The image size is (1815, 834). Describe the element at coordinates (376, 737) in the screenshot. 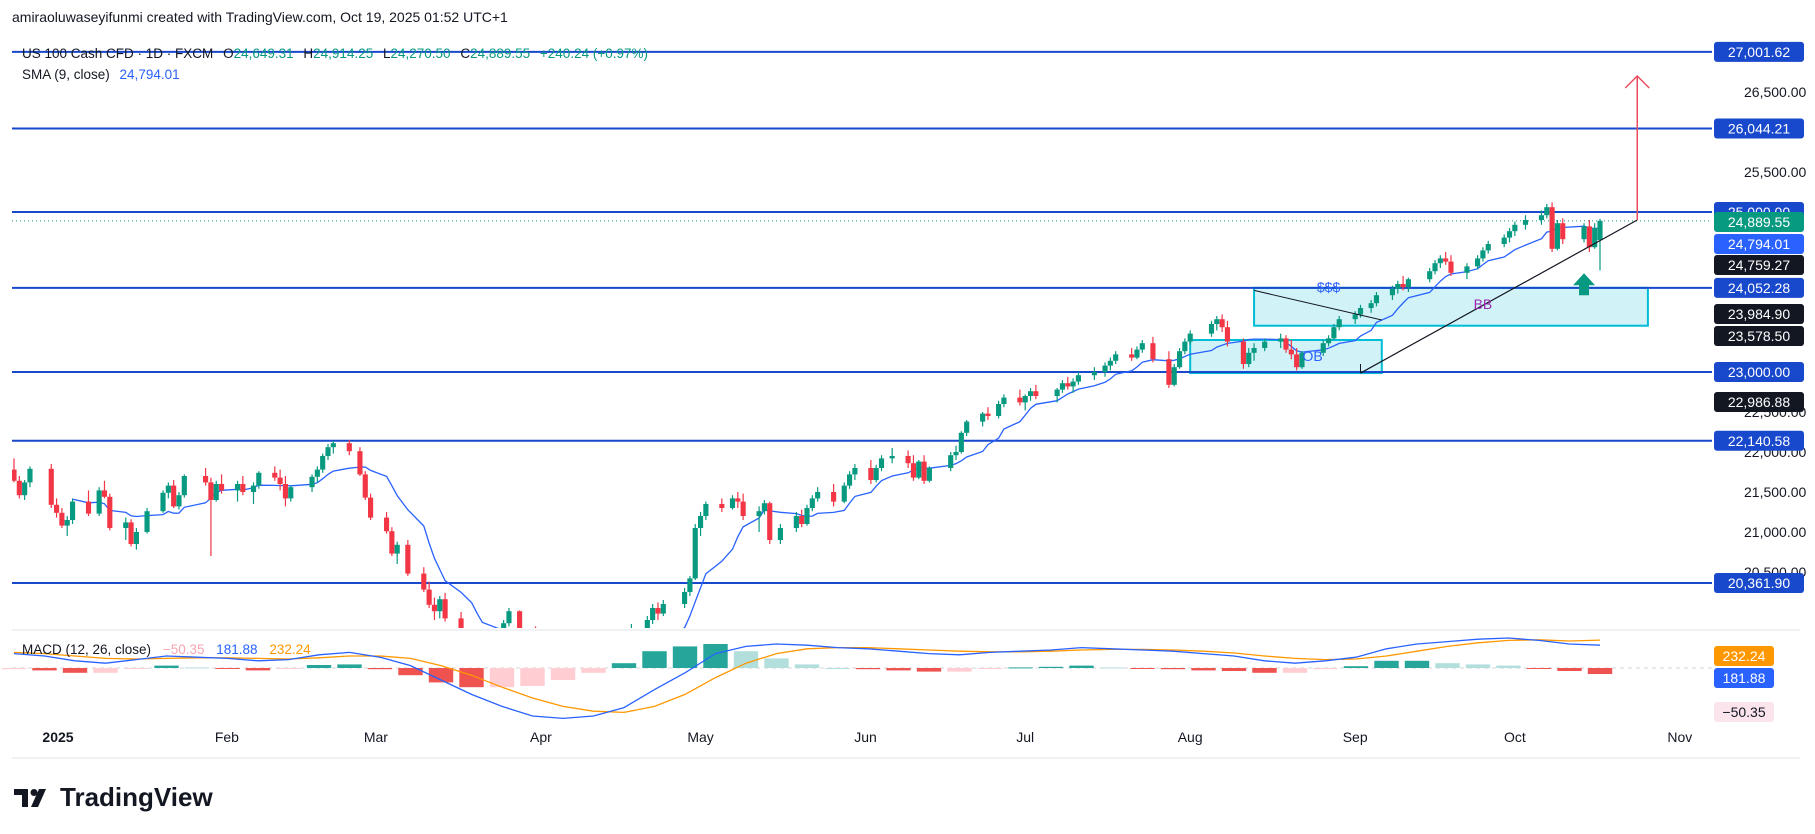

I see `time-axis-label: Mar` at that location.